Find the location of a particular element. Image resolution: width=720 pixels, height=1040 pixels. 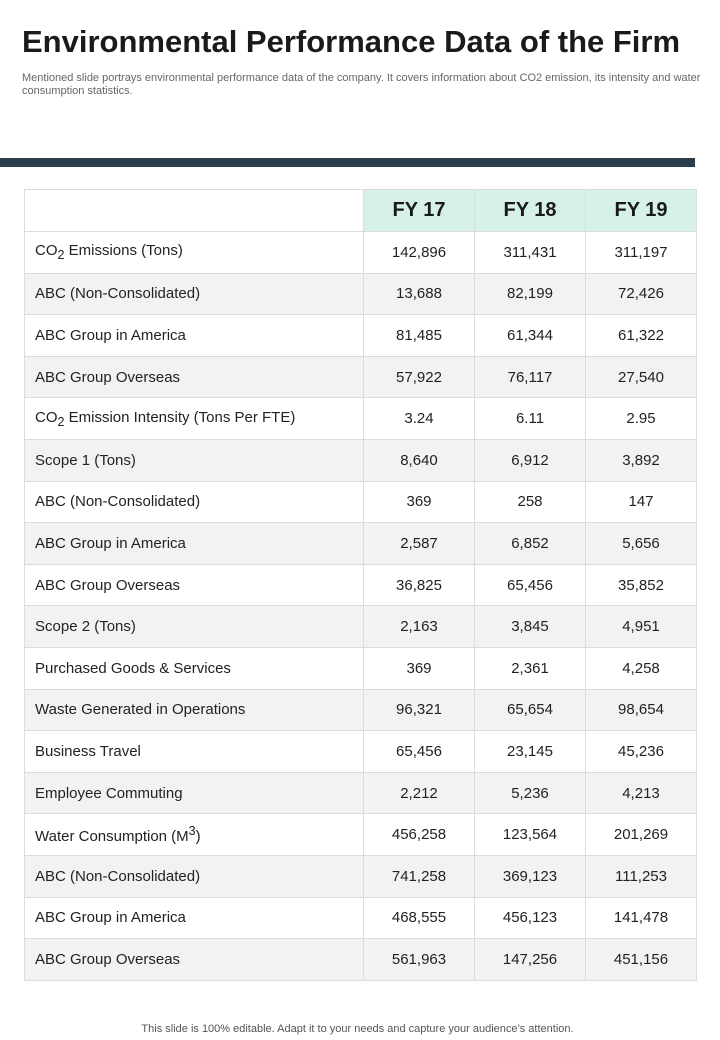

column-header-fy18: FY 18 is located at coordinates (530, 210).